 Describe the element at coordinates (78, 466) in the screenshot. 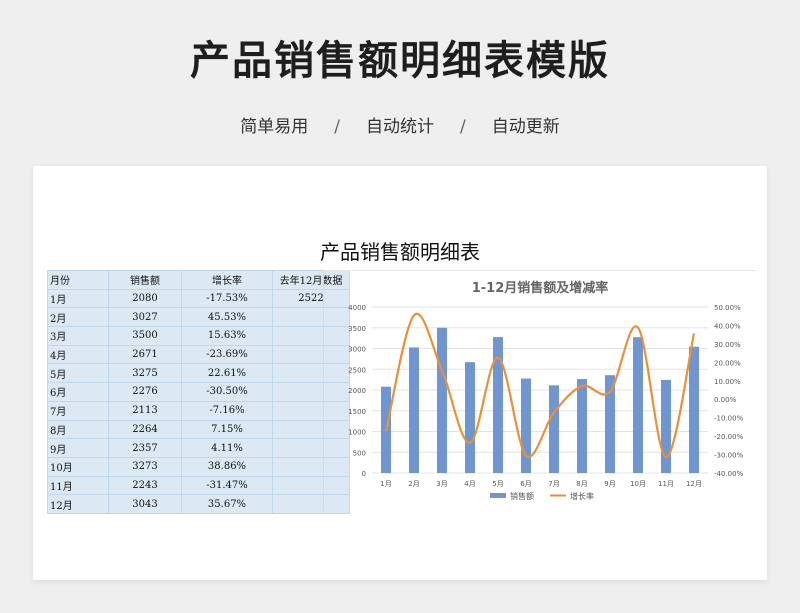

I see `table-cell: 10月` at that location.